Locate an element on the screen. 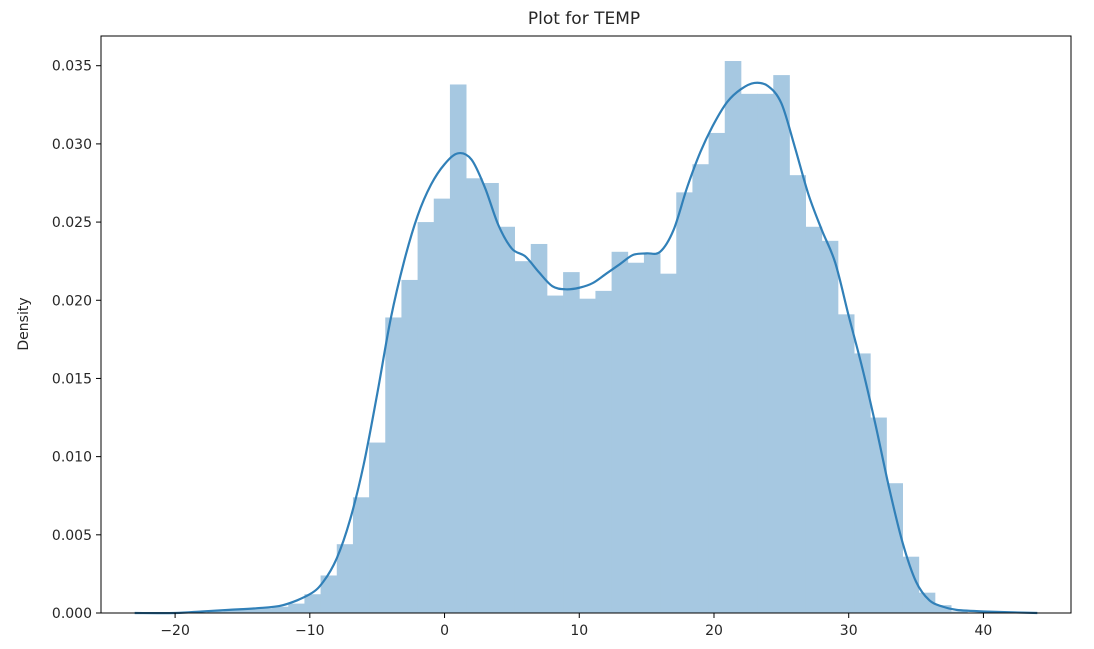 The image size is (1094, 649). x-tick-label: 30 is located at coordinates (849, 631).